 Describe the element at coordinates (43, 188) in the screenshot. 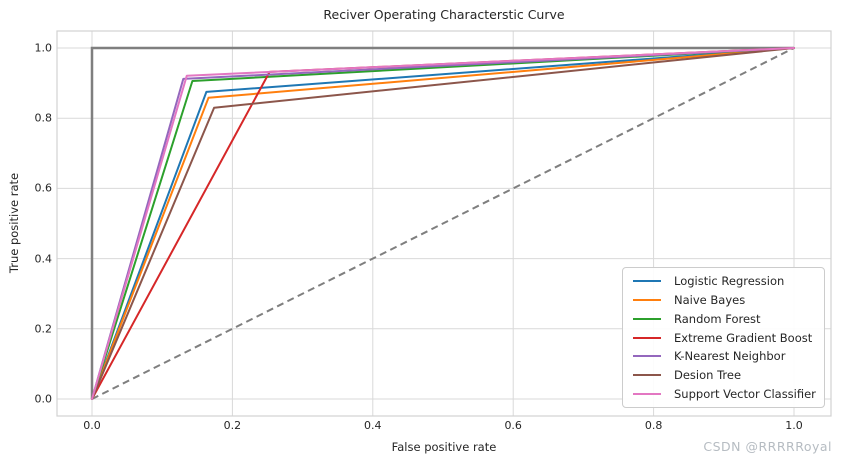

I see `y-tick-label: 0.6` at that location.